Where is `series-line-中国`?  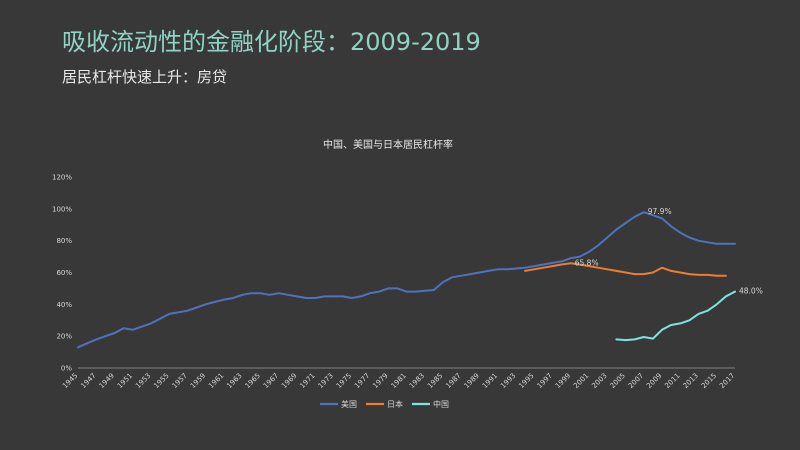
series-line-中国 is located at coordinates (675, 316).